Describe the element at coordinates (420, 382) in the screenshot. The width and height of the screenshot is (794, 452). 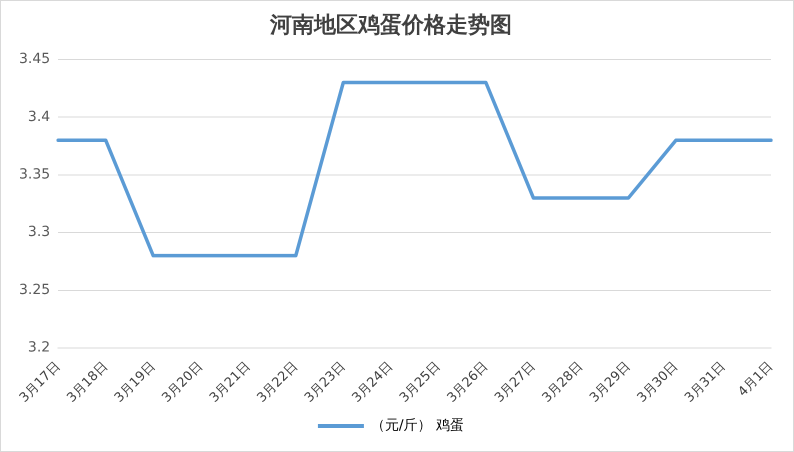
I see `x-tick-label: 3月25日` at that location.